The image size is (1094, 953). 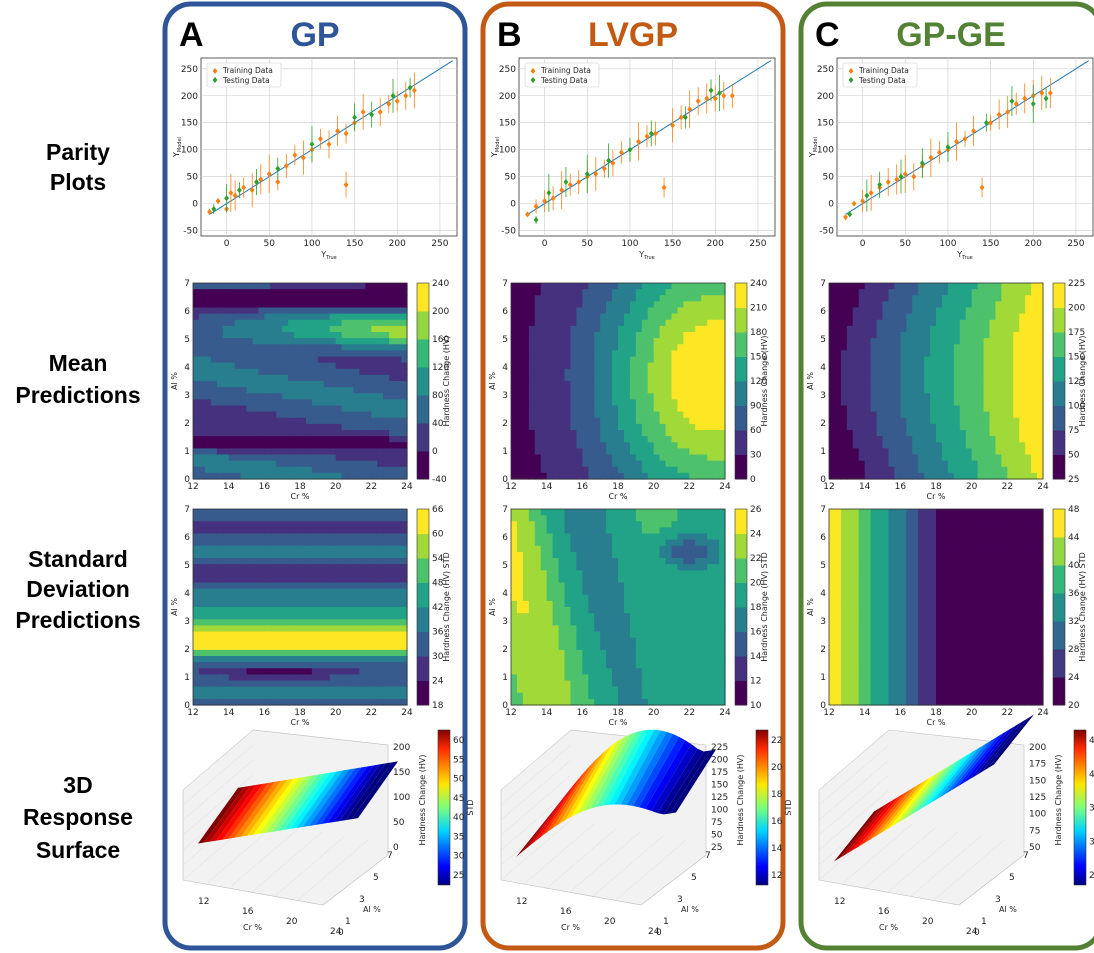 I want to click on y-tick-label: 50, so click(x=511, y=178).